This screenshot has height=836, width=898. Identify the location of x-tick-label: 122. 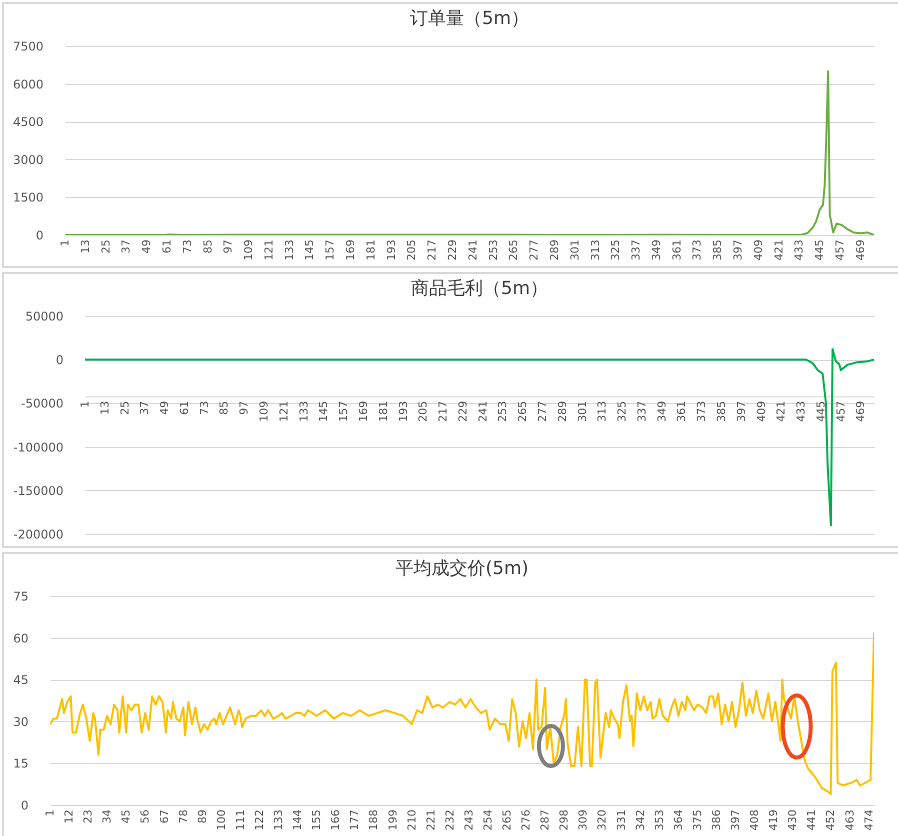
(259, 820).